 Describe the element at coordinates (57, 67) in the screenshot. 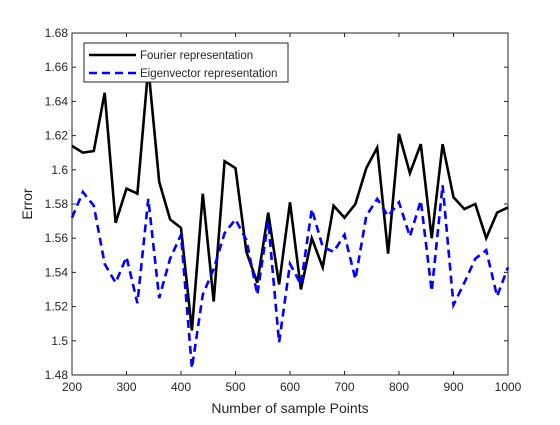

I see `y-tick-label: 1.66` at that location.